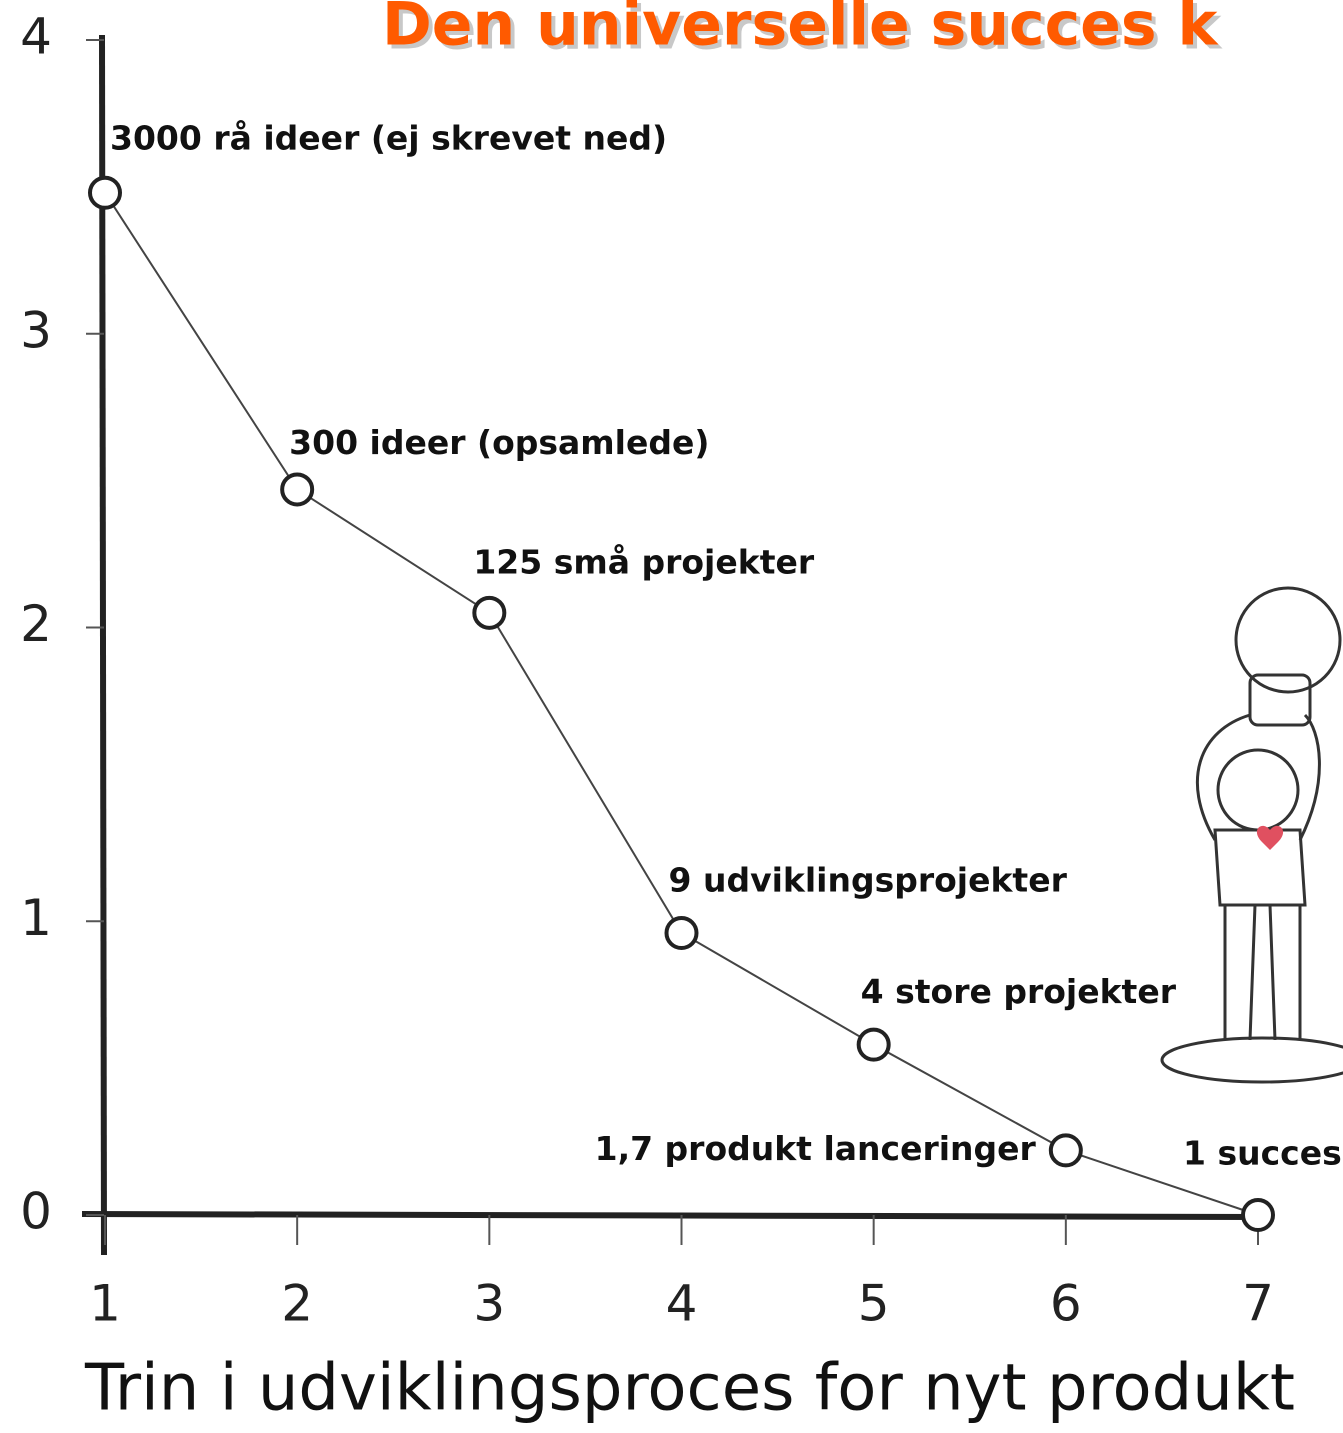  I want to click on x-tick-label: 4, so click(682, 1304).